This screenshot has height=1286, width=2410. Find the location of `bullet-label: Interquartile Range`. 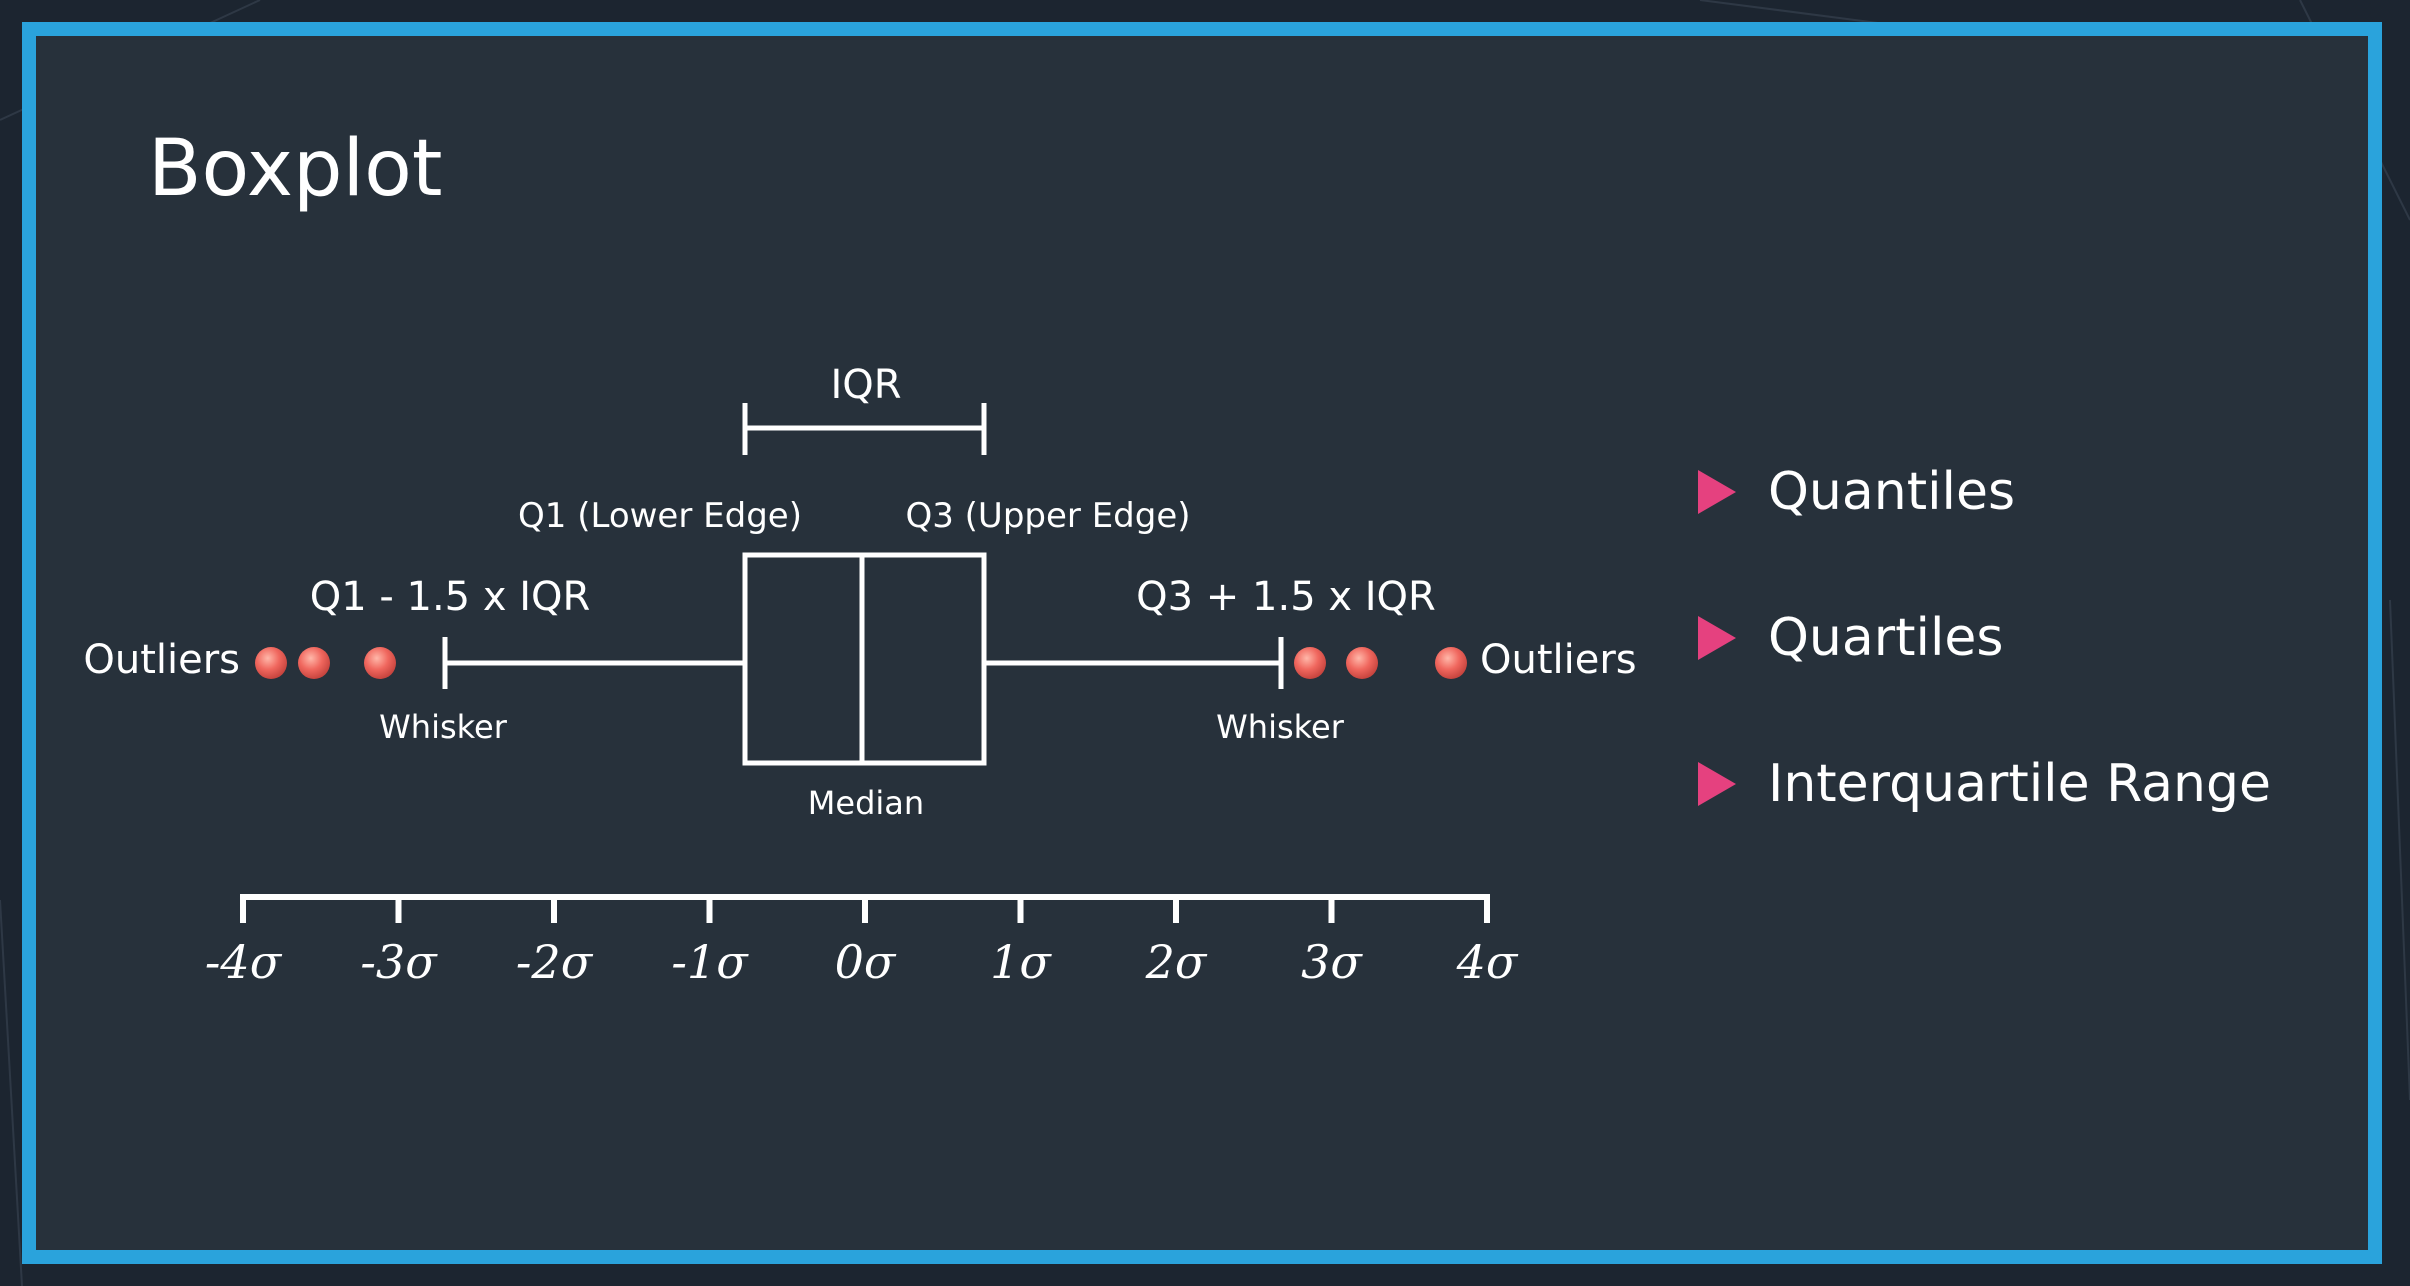

bullet-label: Interquartile Range is located at coordinates (2019, 784).